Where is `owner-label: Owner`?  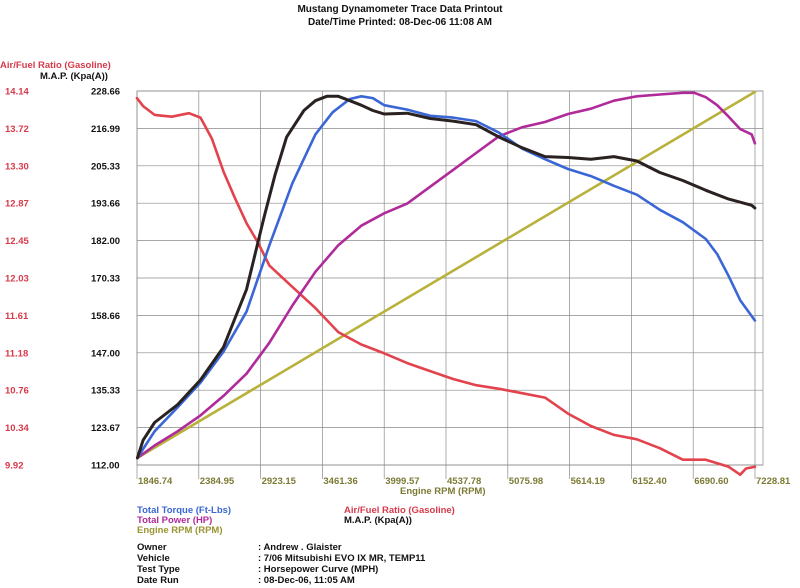
owner-label: Owner is located at coordinates (152, 547).